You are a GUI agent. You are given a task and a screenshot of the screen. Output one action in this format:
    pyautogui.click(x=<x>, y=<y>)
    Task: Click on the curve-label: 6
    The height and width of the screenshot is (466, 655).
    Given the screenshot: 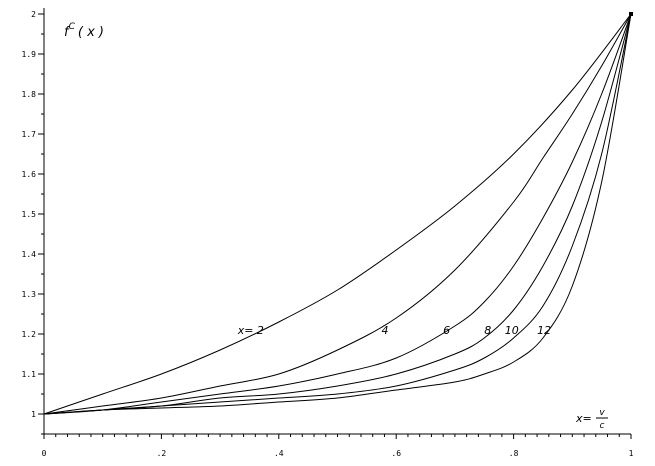 What is the action you would take?
    pyautogui.click(x=446, y=330)
    